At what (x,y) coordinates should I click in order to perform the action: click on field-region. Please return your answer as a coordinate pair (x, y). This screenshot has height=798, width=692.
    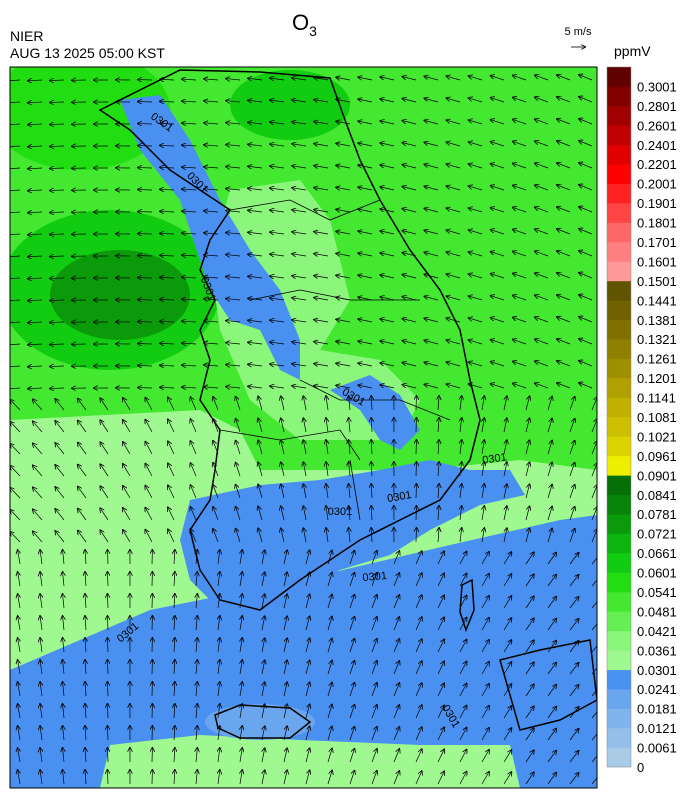
    Looking at the image, I should click on (315, 310).